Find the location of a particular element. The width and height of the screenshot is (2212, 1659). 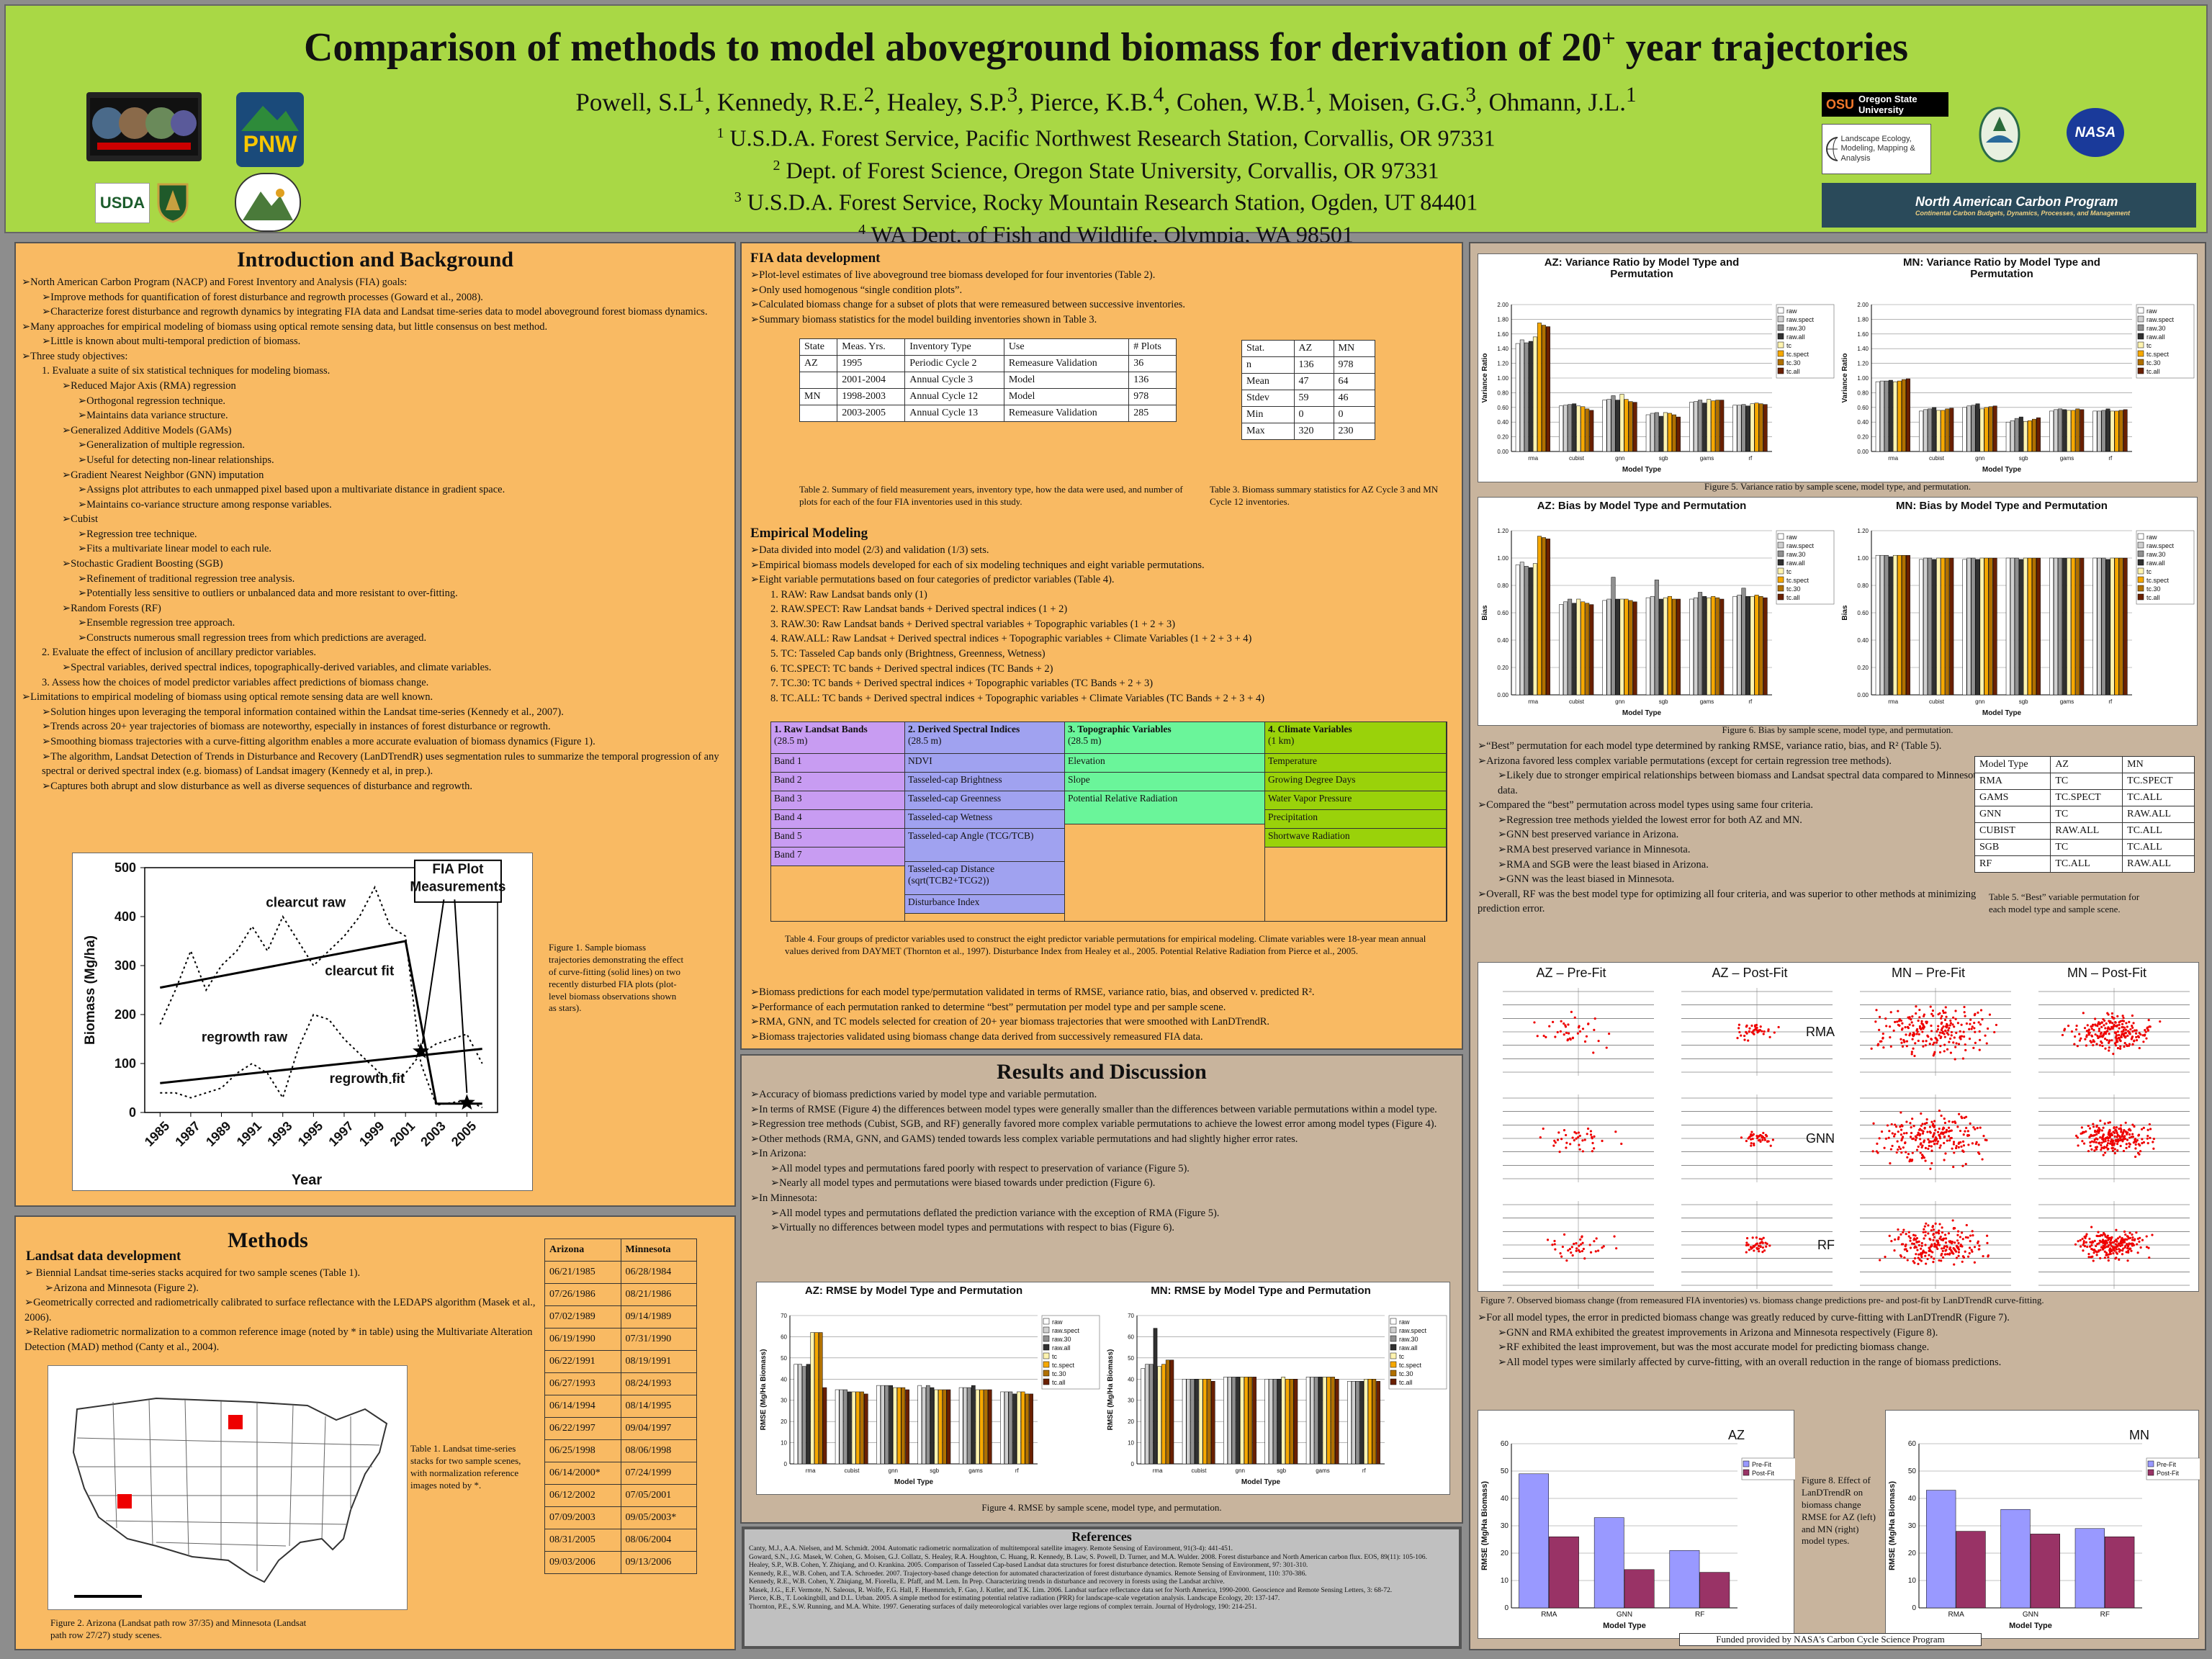

x-tick-label: 1991 is located at coordinates (249, 1134).